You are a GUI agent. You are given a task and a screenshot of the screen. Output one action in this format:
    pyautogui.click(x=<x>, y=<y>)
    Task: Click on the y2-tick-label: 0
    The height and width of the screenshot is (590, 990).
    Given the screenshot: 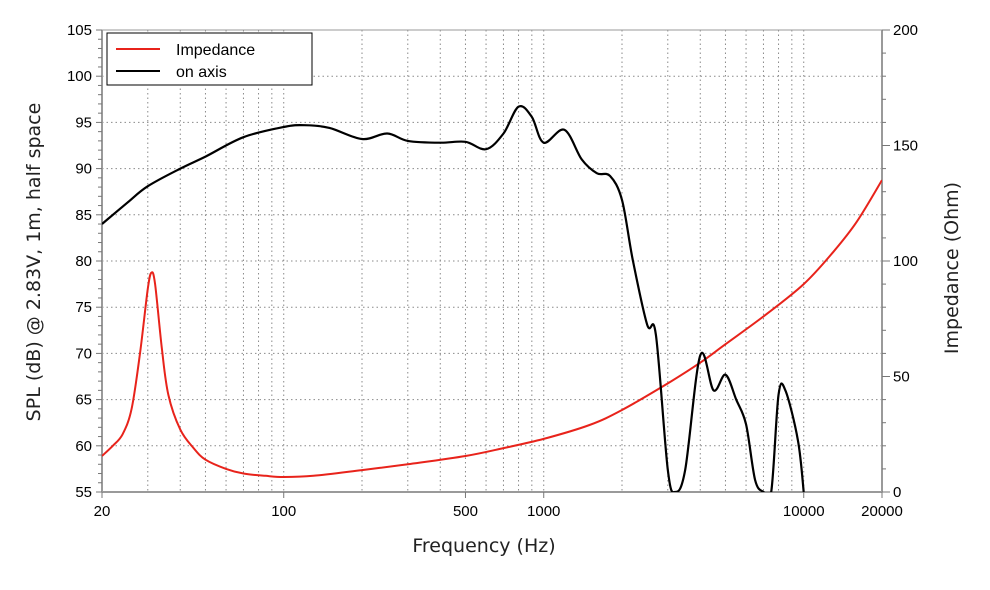 What is the action you would take?
    pyautogui.click(x=897, y=492)
    